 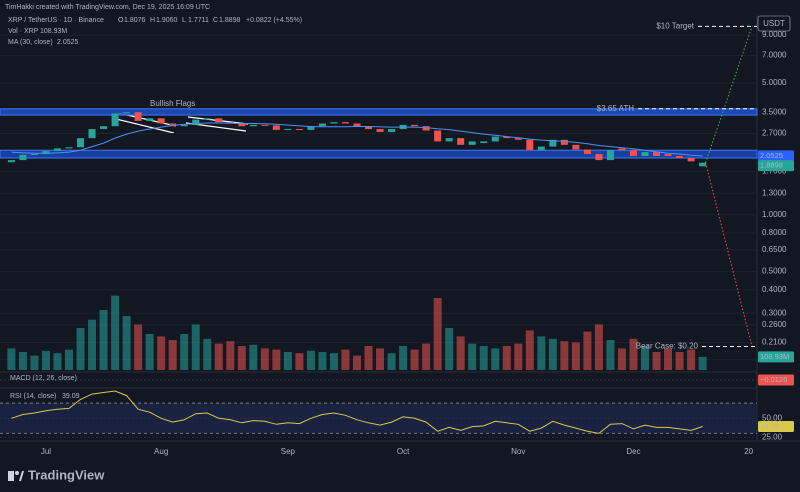 What do you see at coordinates (161, 451) in the screenshot?
I see `x-tick-label: Aug` at bounding box center [161, 451].